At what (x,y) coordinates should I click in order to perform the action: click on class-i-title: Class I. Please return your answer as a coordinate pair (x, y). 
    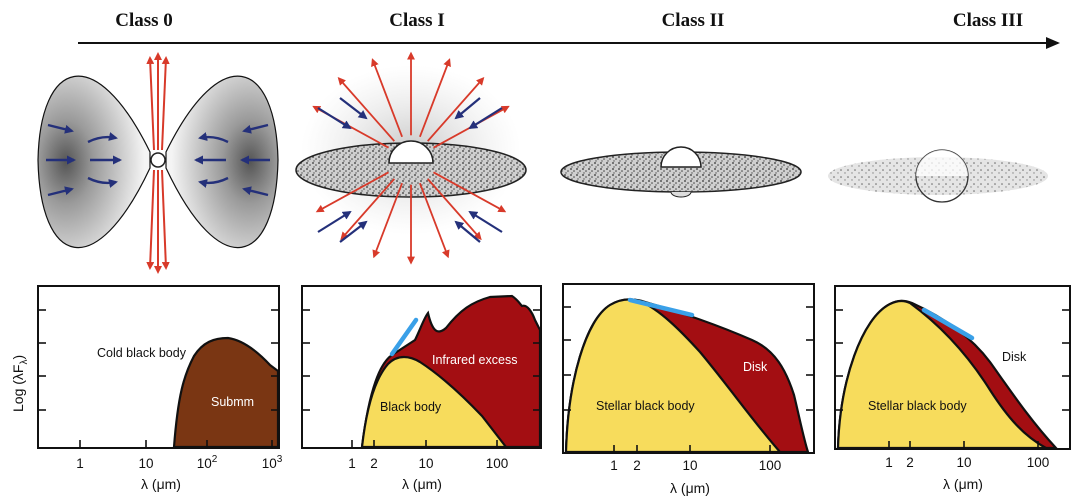
    Looking at the image, I should click on (416, 20).